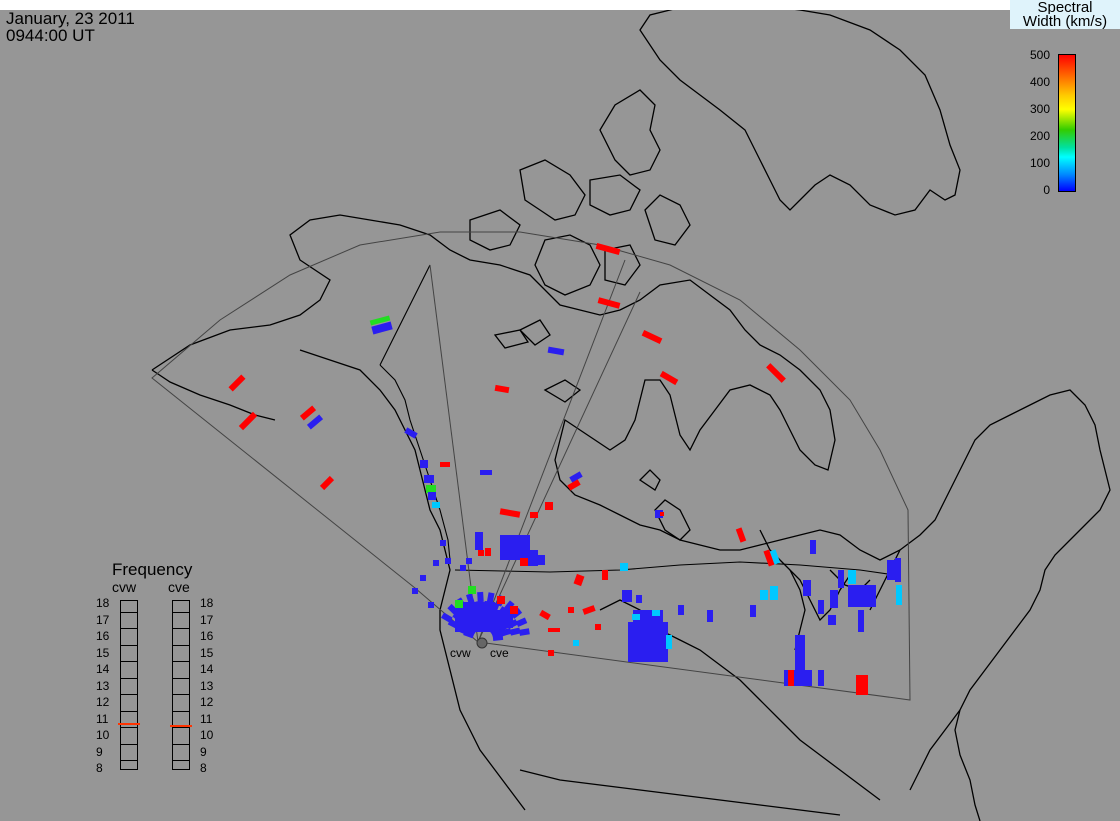 The width and height of the screenshot is (1120, 821). I want to click on colorbar-tick: 100, so click(1039, 163).